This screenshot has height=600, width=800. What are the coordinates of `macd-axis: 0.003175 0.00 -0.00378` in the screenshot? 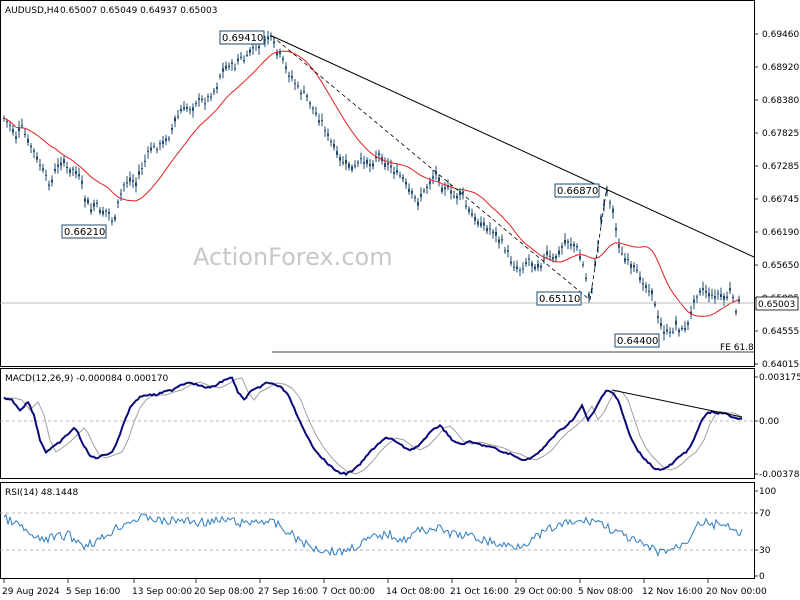 It's located at (777, 426).